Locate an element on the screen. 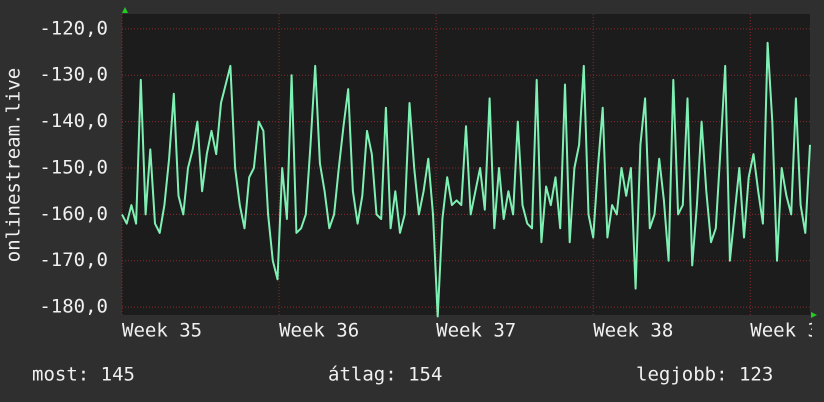  y-tick-label: -140,0 is located at coordinates (73, 121).